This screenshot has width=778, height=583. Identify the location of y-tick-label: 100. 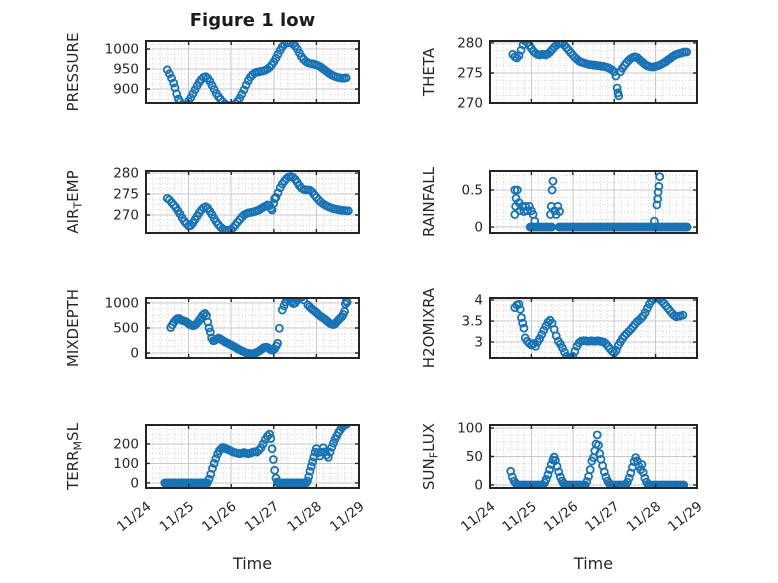
(126, 464).